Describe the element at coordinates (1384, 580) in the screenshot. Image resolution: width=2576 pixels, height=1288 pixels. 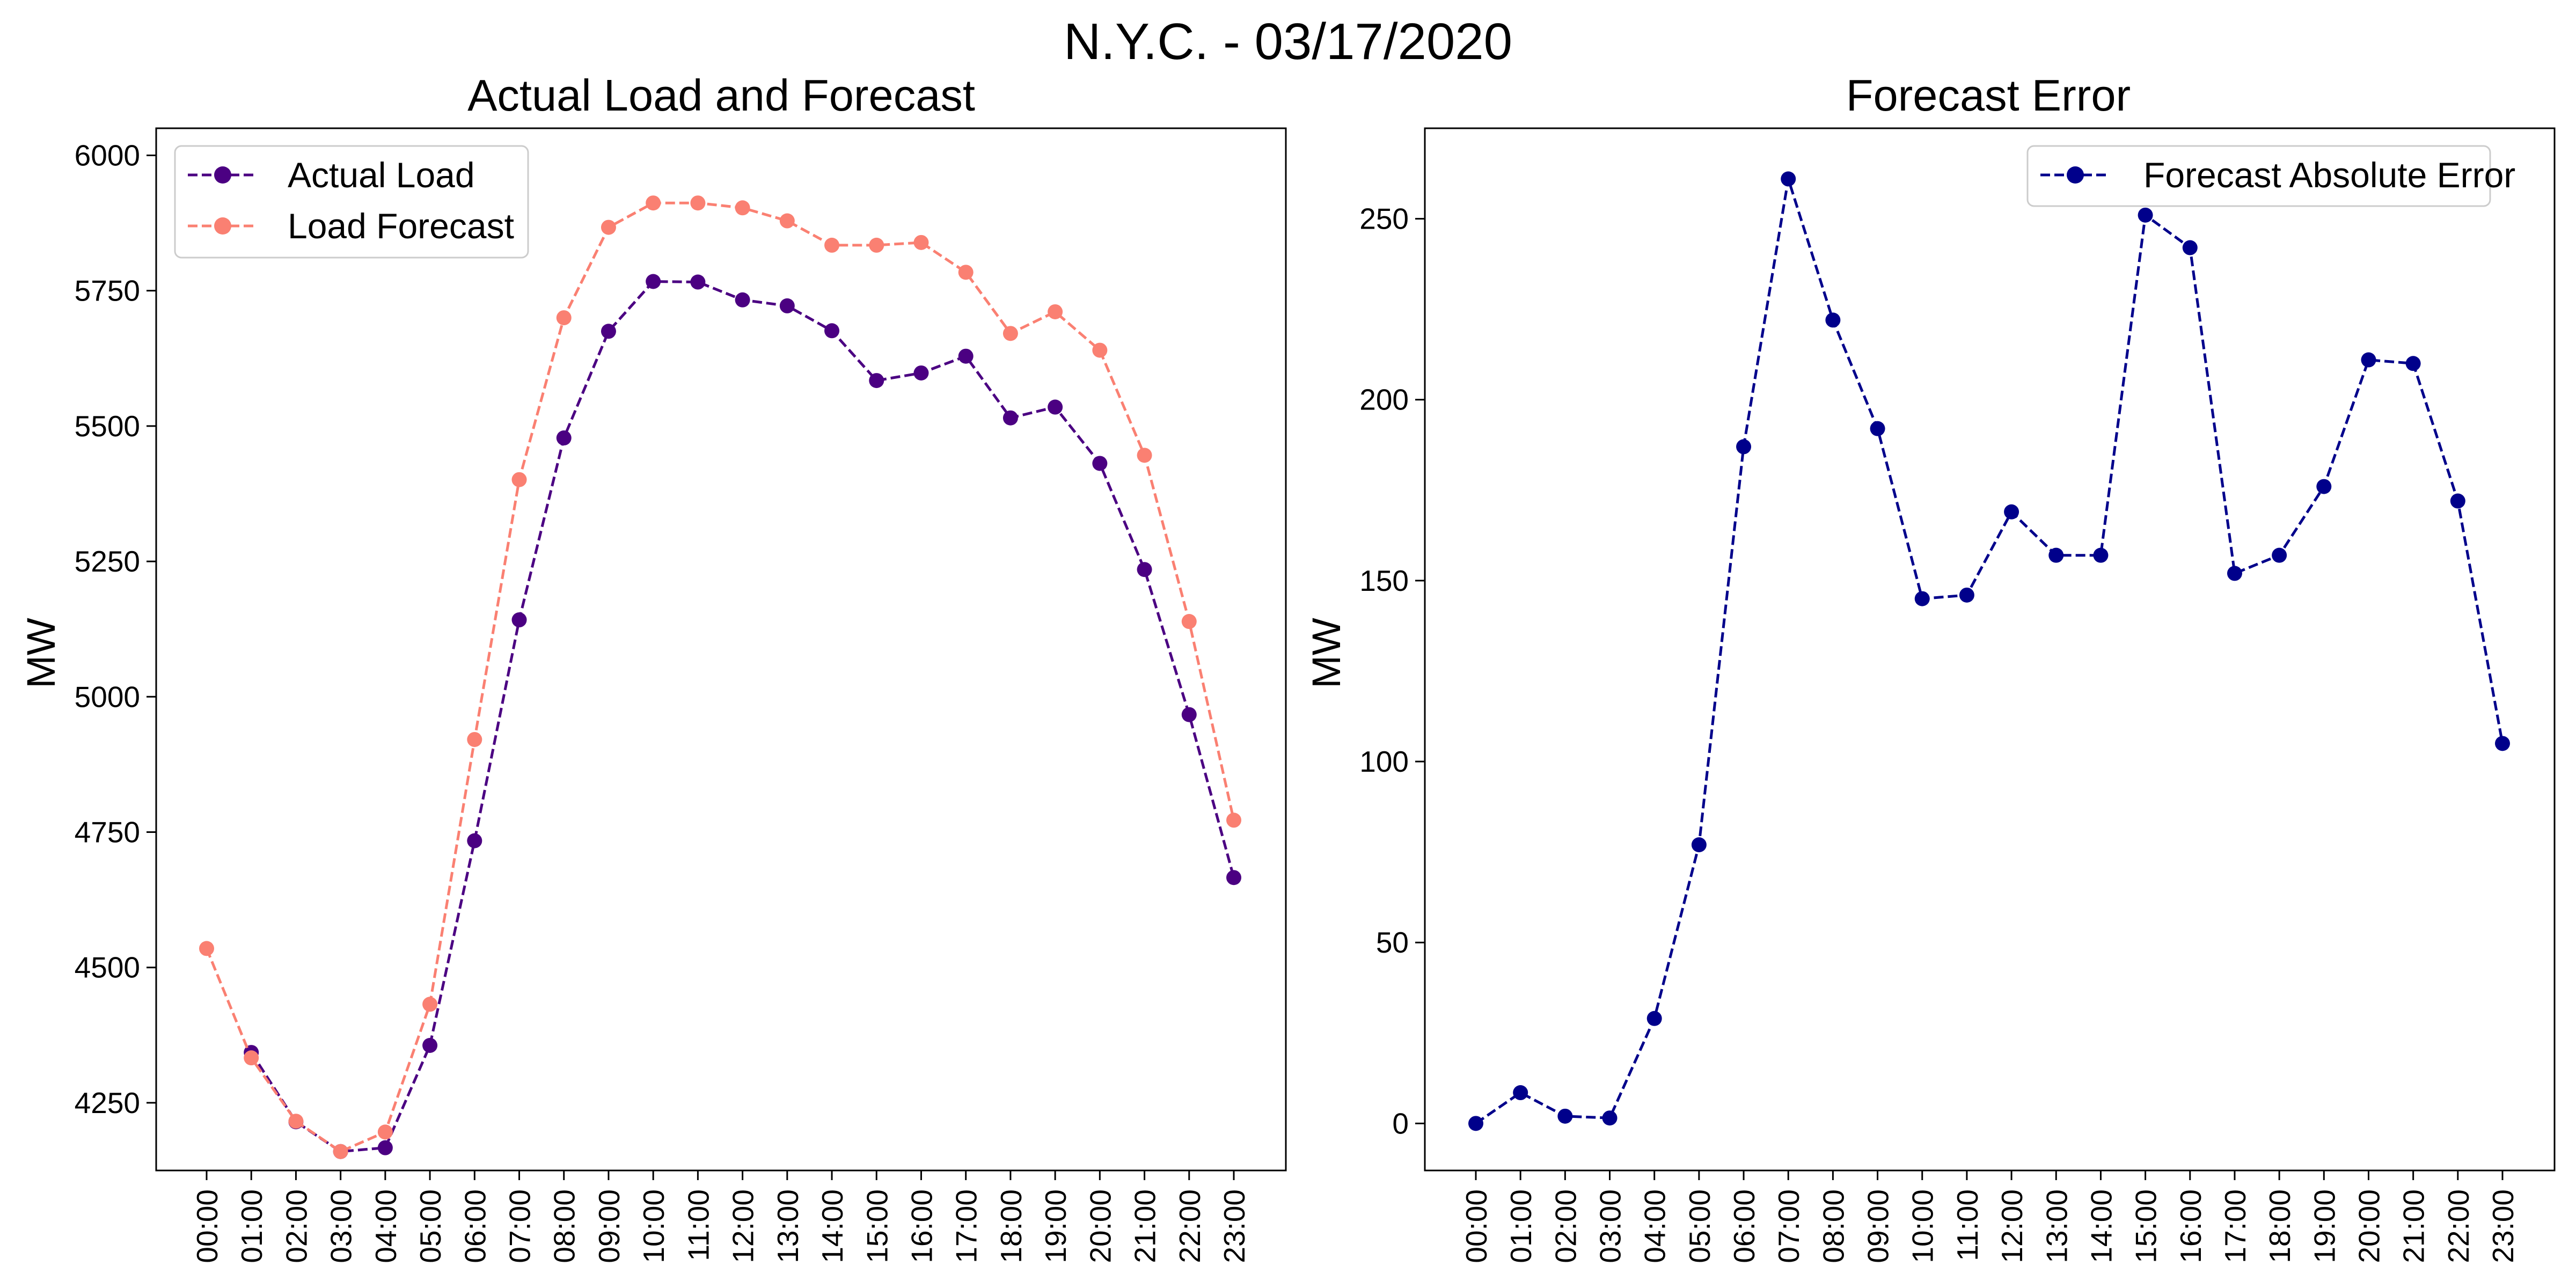
I see `y-tick-label: 150` at that location.